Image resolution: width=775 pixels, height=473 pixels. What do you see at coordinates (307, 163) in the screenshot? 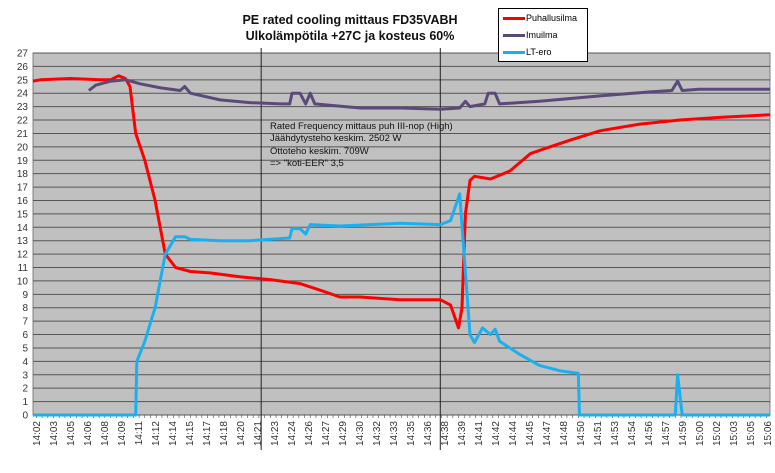
I see `annotation-line: => "koti-EER" 3,5` at bounding box center [307, 163].